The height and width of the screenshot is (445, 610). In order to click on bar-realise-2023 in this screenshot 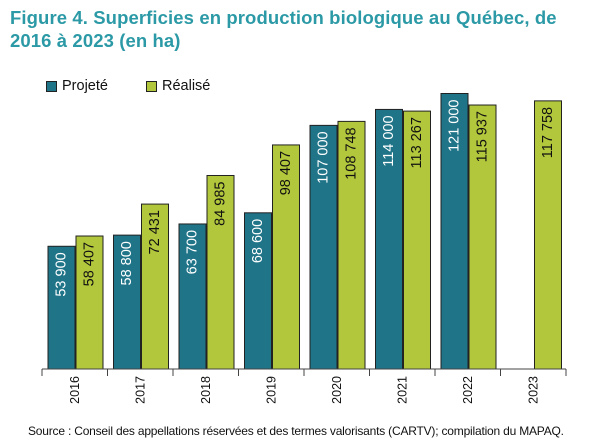, I will do `click(548, 235)`.